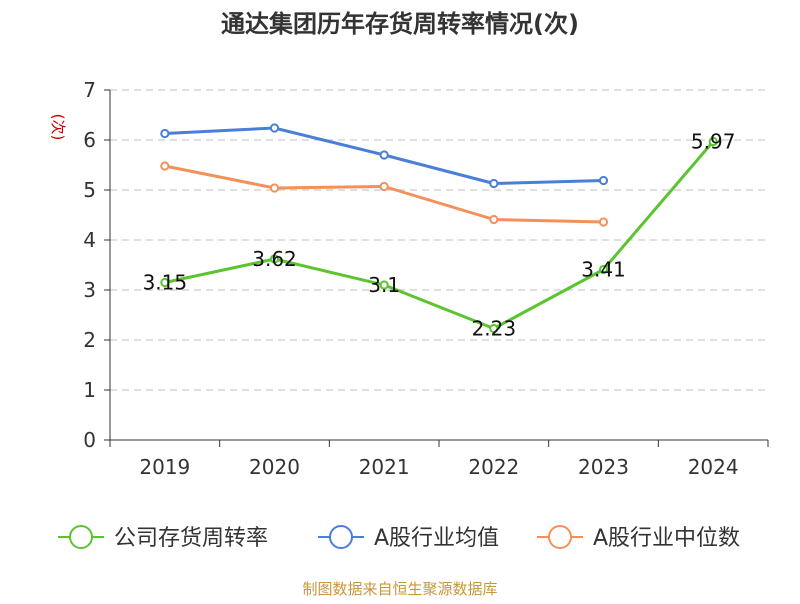 This screenshot has height=604, width=800. I want to click on legend-item: A股行业均值, so click(408, 538).